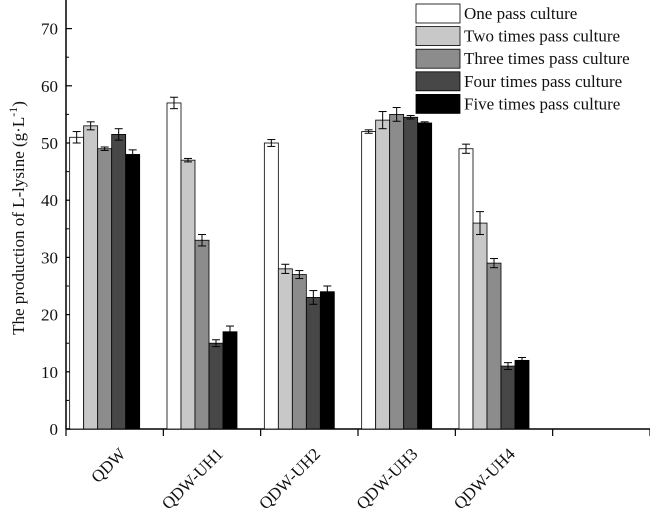  I want to click on y-tick-label: 70, so click(49, 29).